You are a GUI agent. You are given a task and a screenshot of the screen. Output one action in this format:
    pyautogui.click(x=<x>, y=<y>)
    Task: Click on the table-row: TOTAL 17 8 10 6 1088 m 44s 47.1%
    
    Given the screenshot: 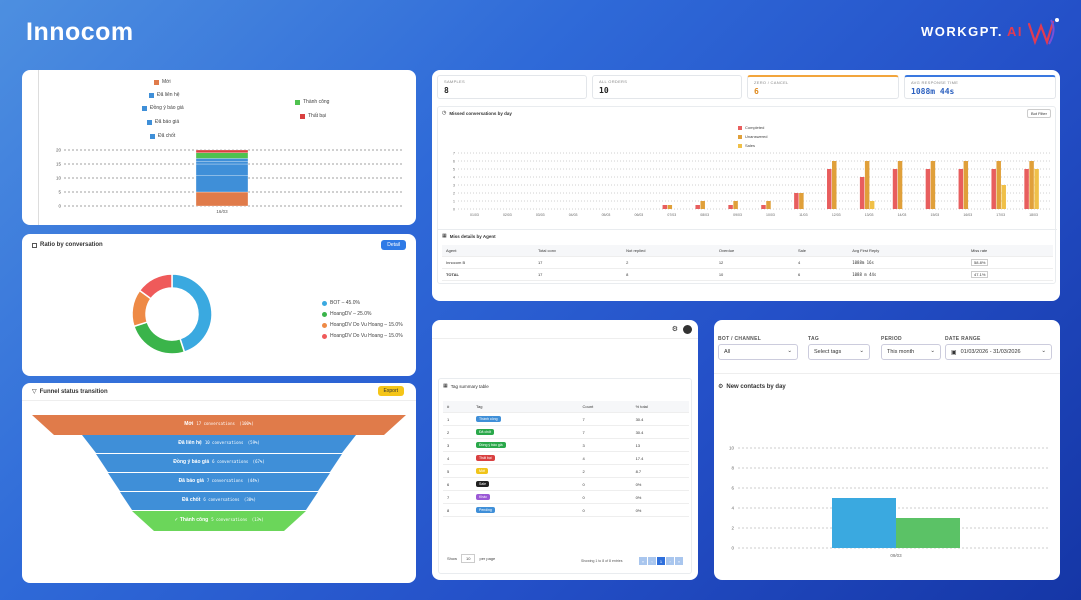 What is the action you would take?
    pyautogui.click(x=747, y=274)
    